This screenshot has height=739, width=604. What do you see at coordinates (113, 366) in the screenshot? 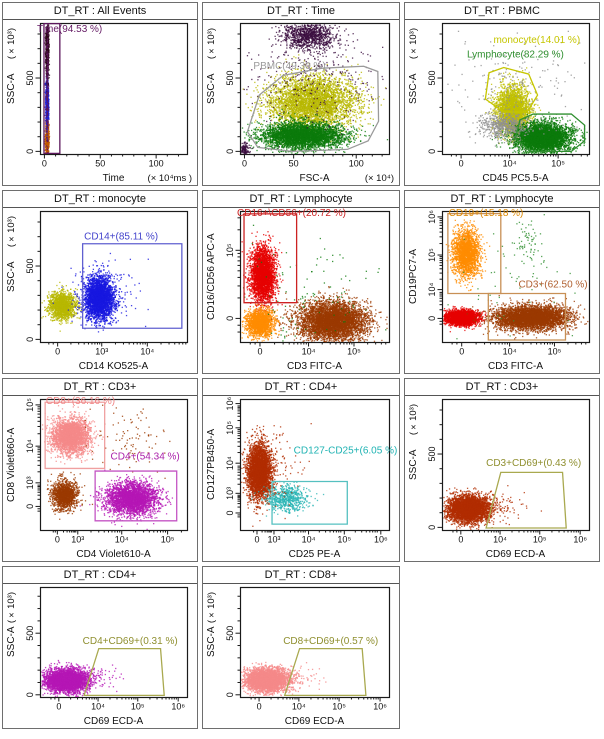
I see `x-axis-label: CD14 KO525-A` at bounding box center [113, 366].